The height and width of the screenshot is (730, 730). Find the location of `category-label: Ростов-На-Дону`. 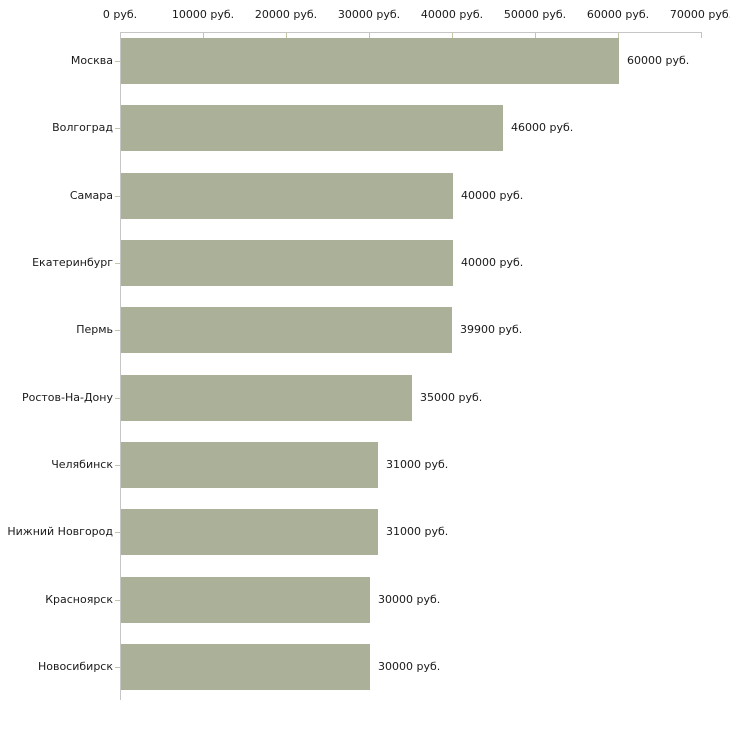

category-label: Ростов-На-Дону is located at coordinates (67, 397).